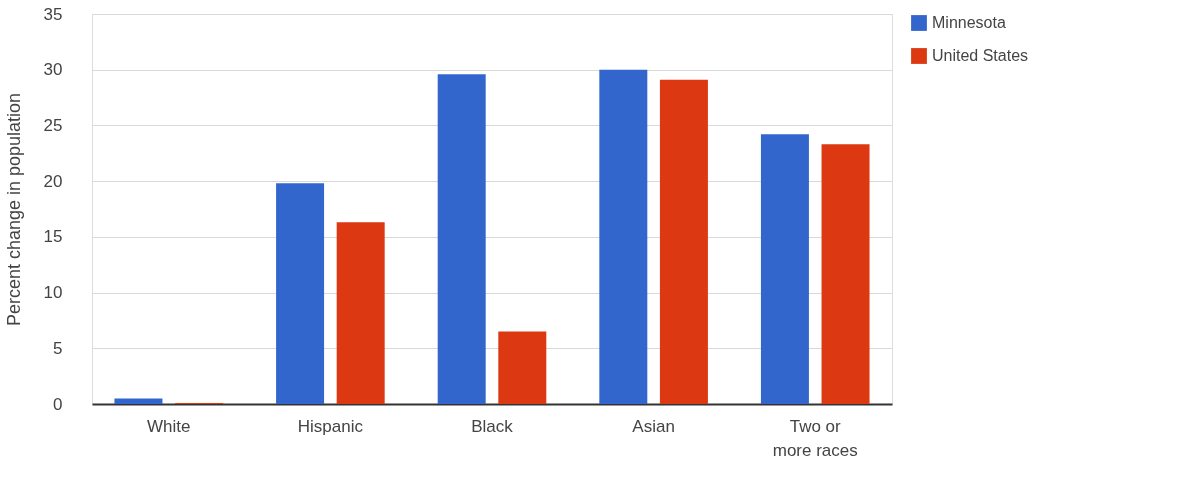  What do you see at coordinates (330, 426) in the screenshot?
I see `x-tick-label: Hispanic` at bounding box center [330, 426].